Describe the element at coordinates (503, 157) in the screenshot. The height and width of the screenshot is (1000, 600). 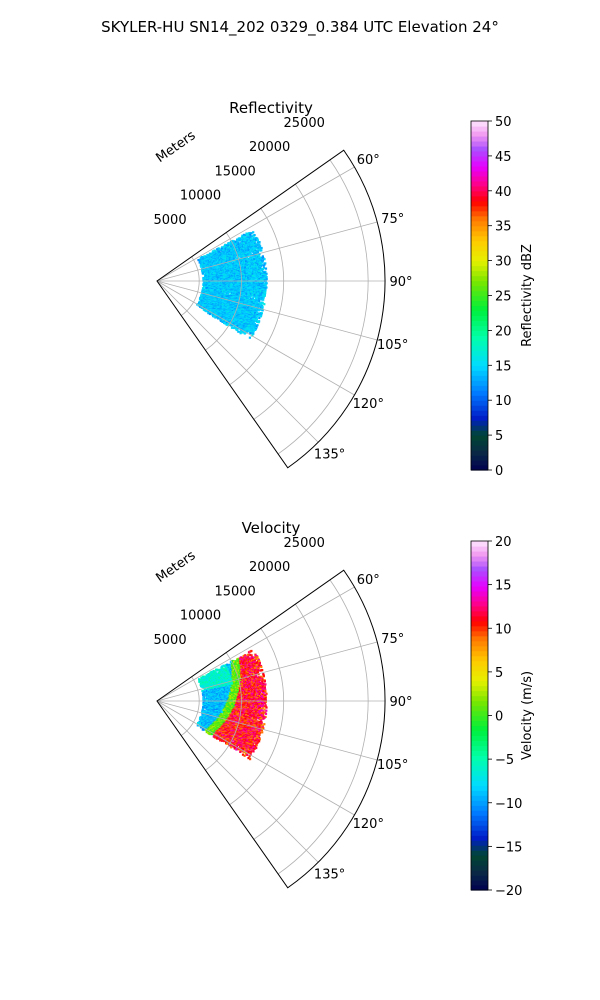
I see `colorbar-tick-label: 45` at that location.